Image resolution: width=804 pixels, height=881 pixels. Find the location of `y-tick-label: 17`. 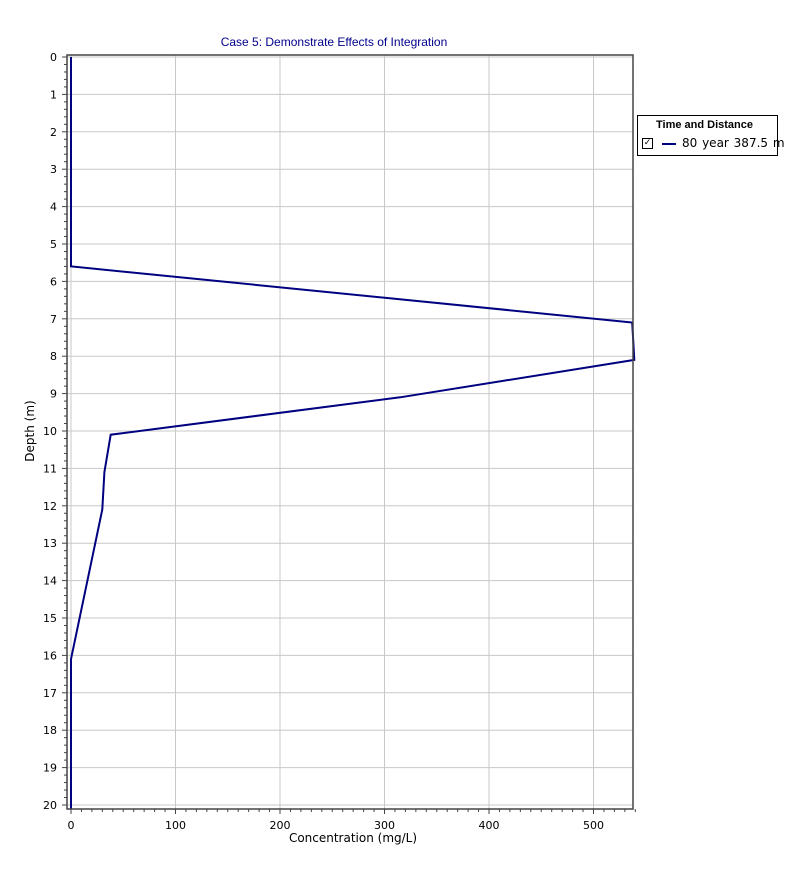

y-tick-label: 17 is located at coordinates (50, 693).